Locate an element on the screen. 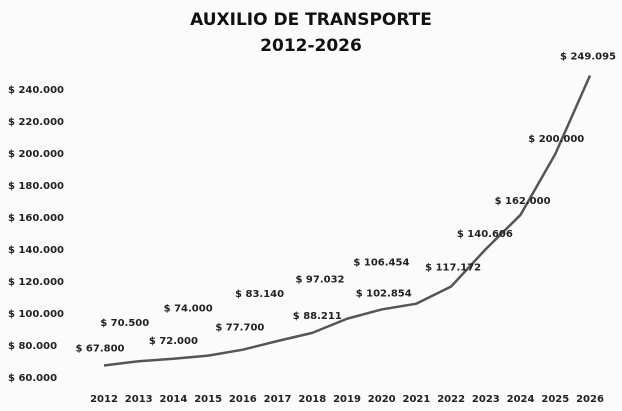  x-tick-label: 2018 is located at coordinates (312, 399).